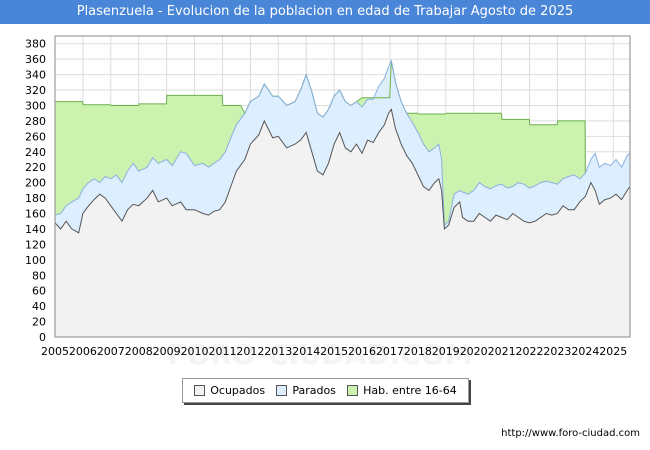  I want to click on legend-label-hab: Hab. entre 16-64, so click(410, 390).